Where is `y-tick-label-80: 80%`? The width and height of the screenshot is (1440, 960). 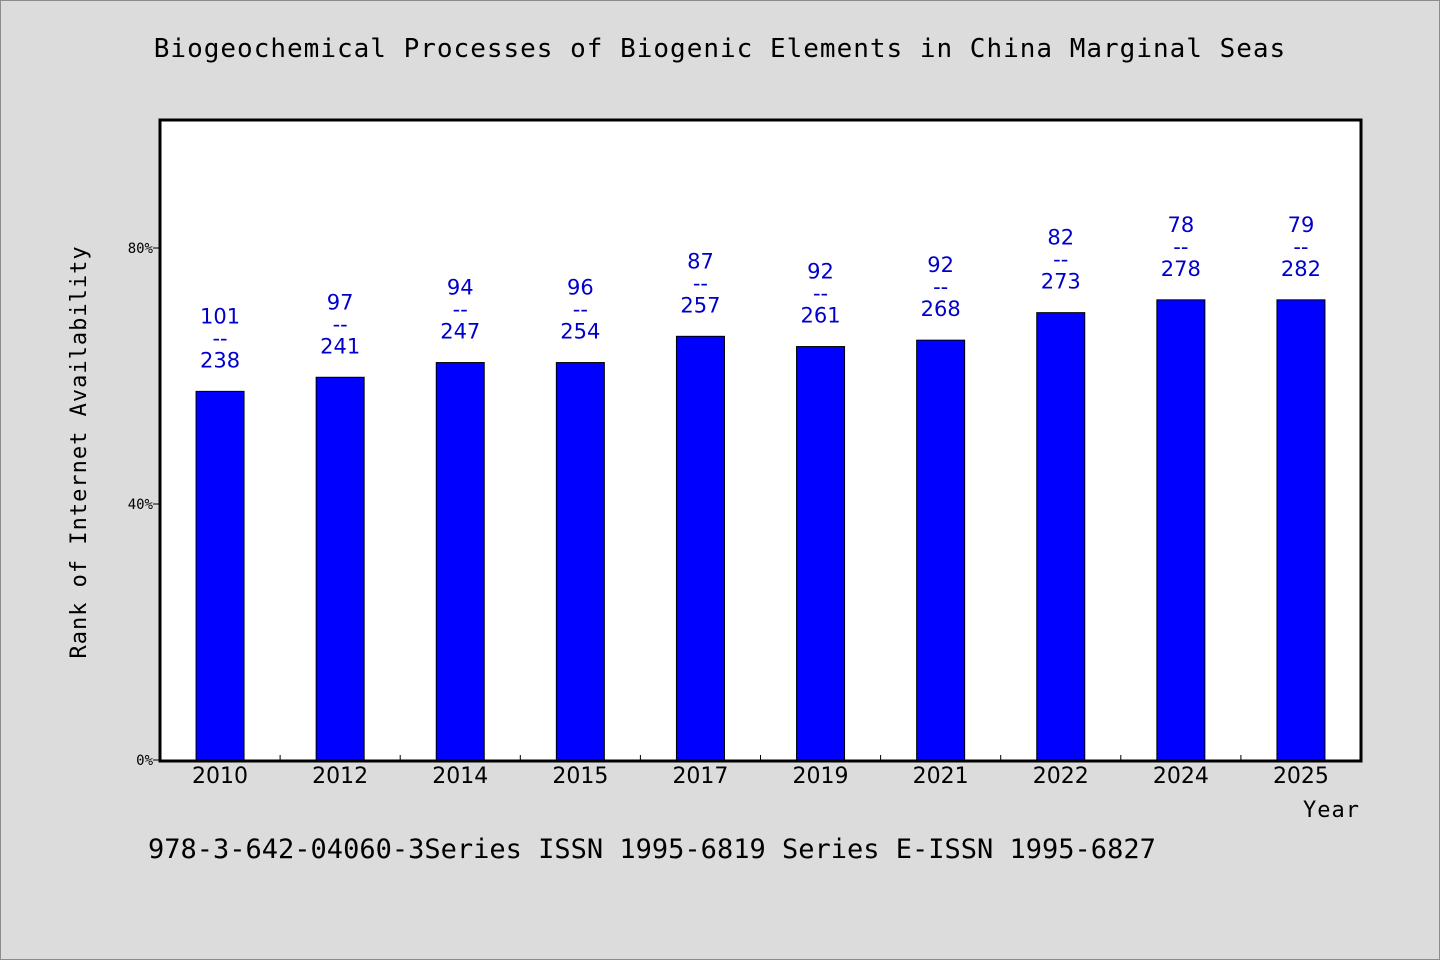 y-tick-label-80: 80% is located at coordinates (141, 249).